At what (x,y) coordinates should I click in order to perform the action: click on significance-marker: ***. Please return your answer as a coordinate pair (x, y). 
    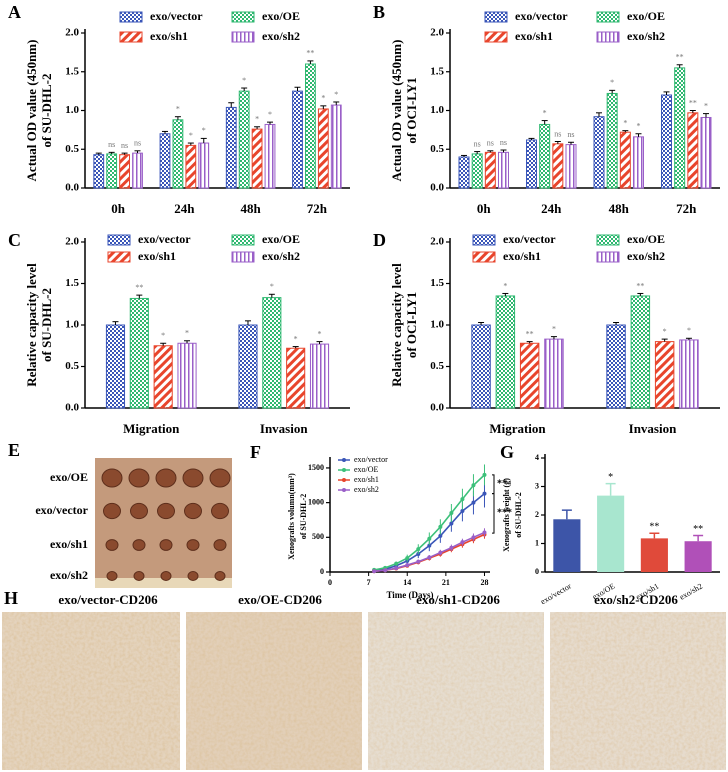
    Looking at the image, I should click on (504, 513).